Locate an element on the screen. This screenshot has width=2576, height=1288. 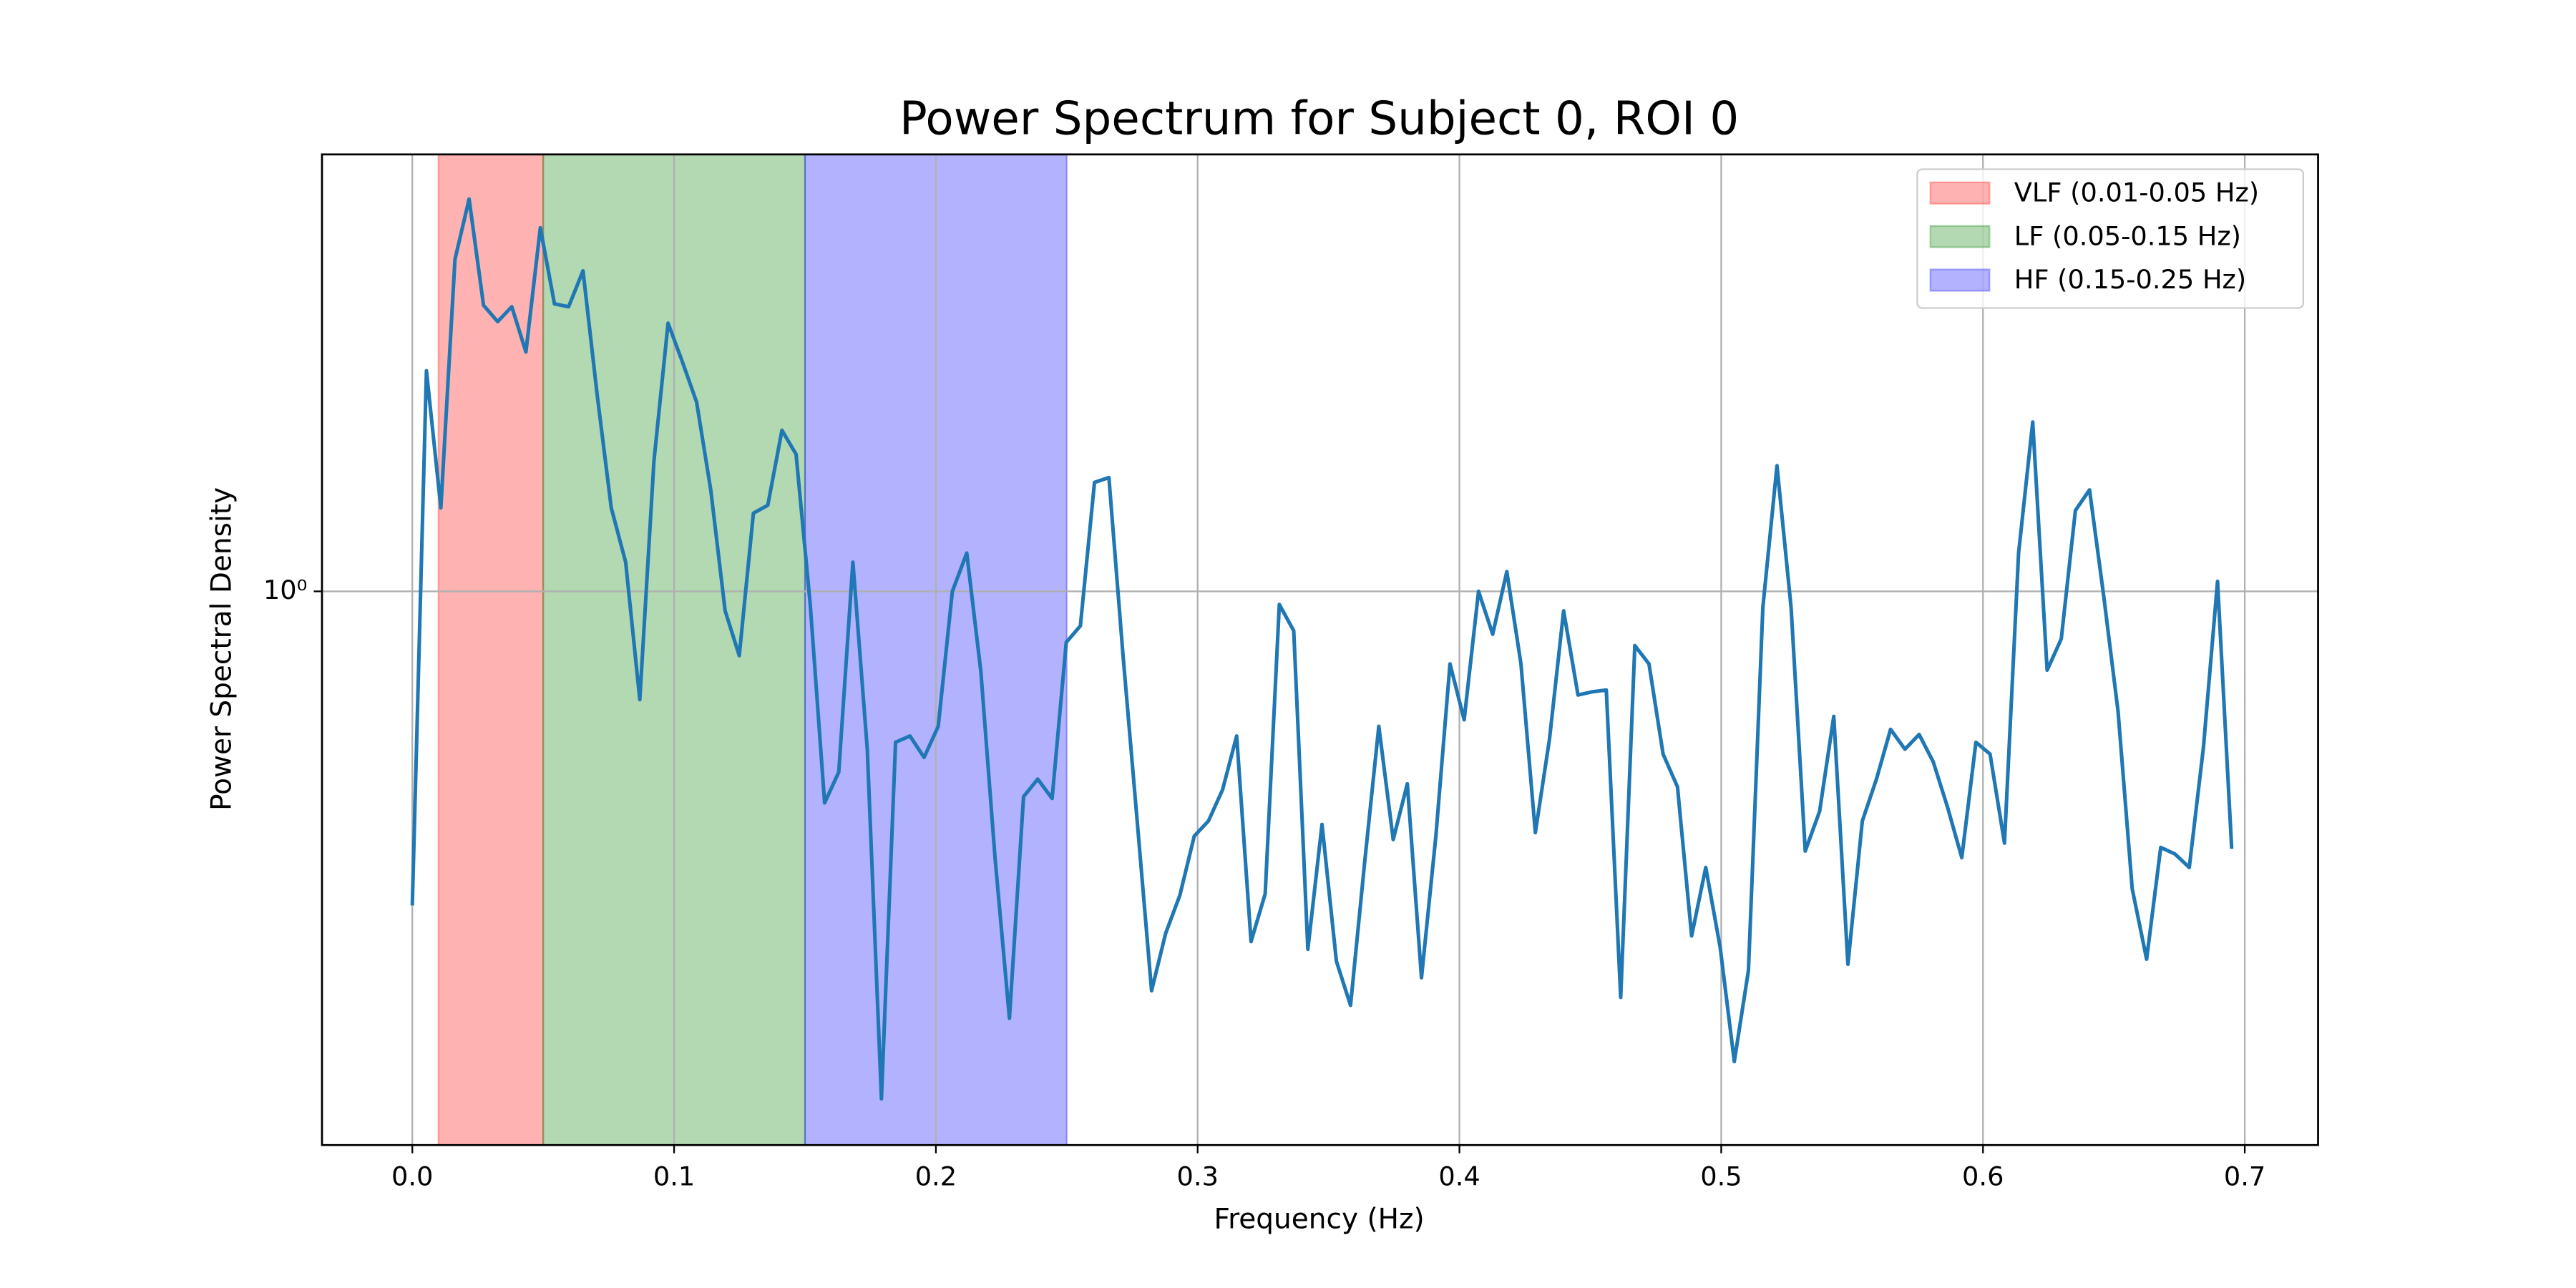
x-tick-label: 0.4 is located at coordinates (1459, 1176).